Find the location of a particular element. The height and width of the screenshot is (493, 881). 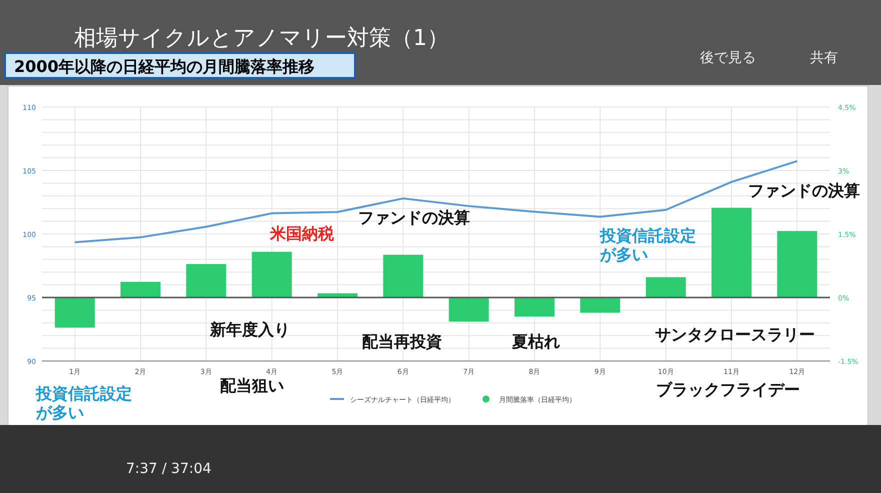

annotation: 夏枯れ is located at coordinates (536, 342).